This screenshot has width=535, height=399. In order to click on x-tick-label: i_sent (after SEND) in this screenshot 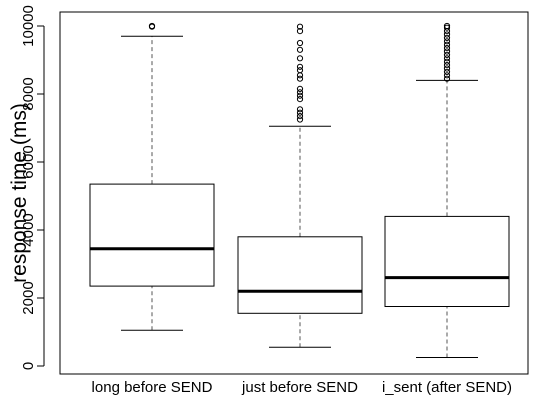, I will do `click(447, 387)`.